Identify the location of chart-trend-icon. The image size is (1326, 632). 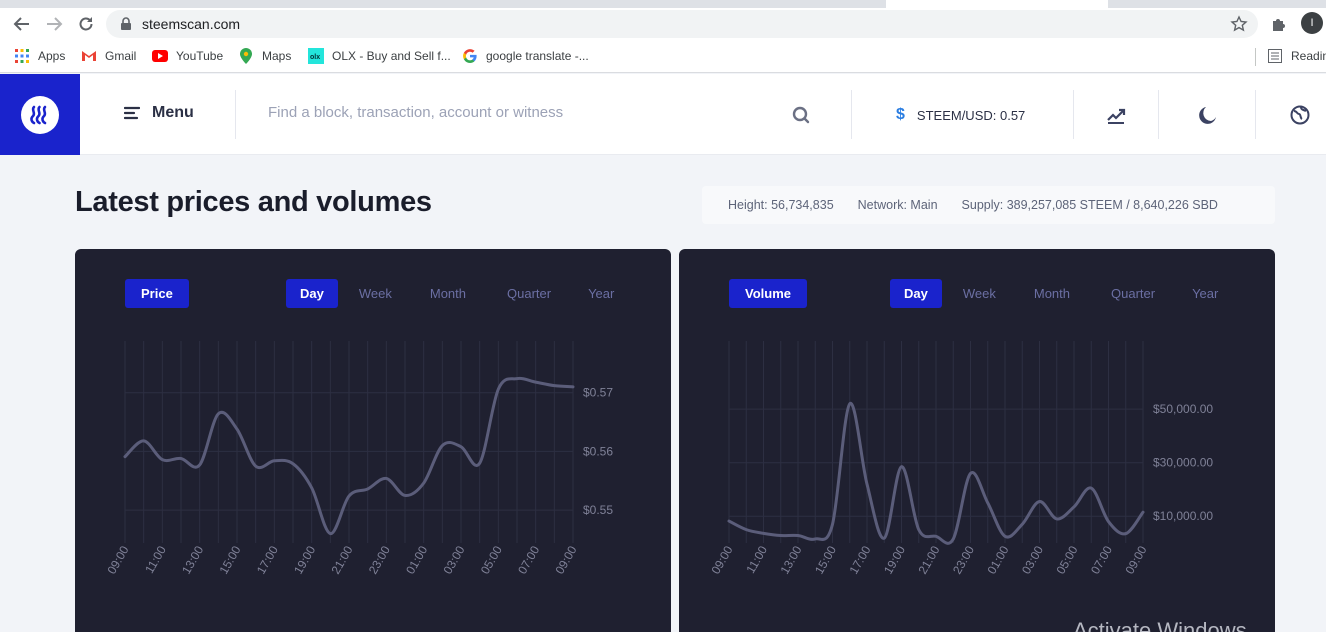
(1116, 115).